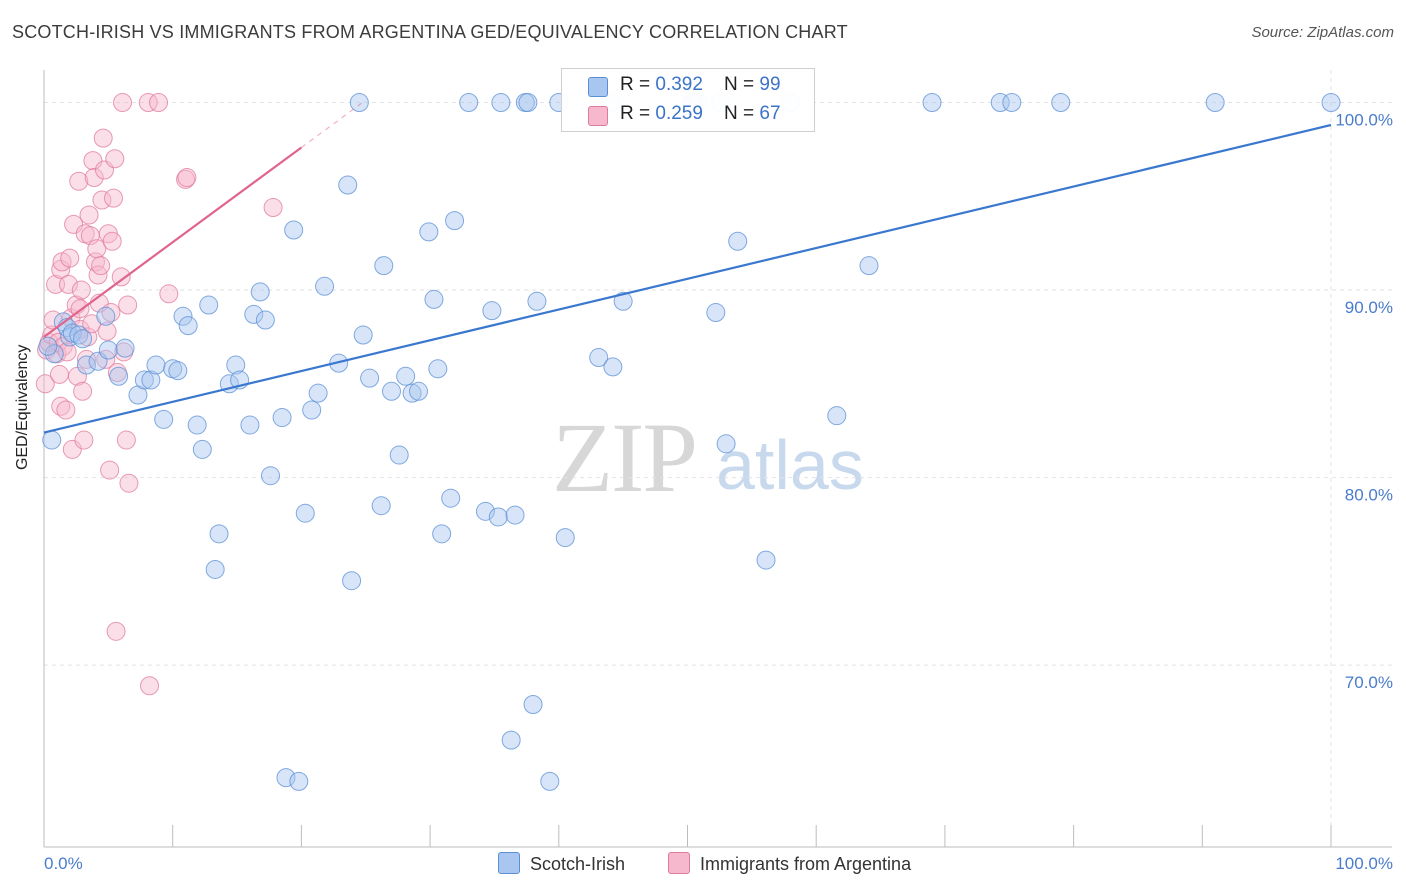  I want to click on n-value: 99, so click(770, 84).